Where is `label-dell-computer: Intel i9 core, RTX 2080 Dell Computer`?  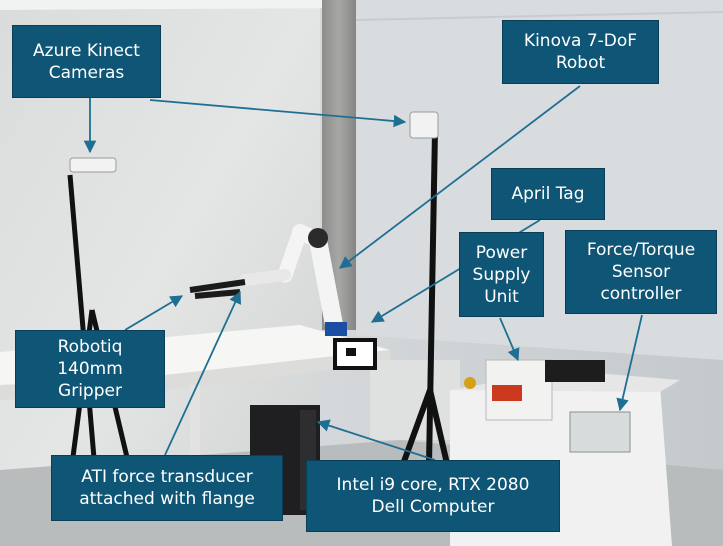 label-dell-computer: Intel i9 core, RTX 2080 Dell Computer is located at coordinates (433, 496).